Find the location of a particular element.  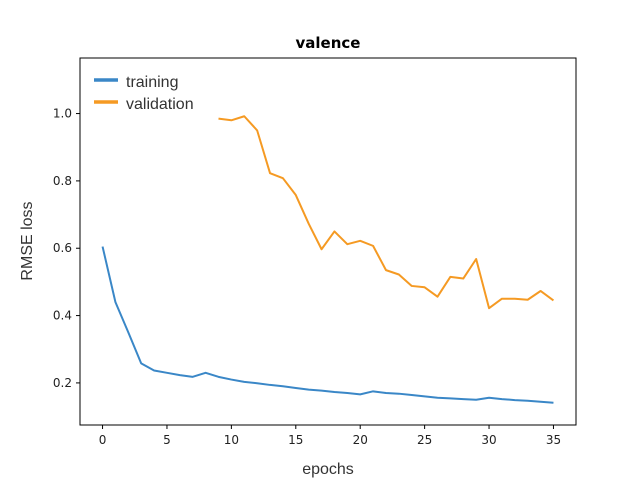

x-axis: 0 5 10 15 20 25 30 35 is located at coordinates (330, 436).